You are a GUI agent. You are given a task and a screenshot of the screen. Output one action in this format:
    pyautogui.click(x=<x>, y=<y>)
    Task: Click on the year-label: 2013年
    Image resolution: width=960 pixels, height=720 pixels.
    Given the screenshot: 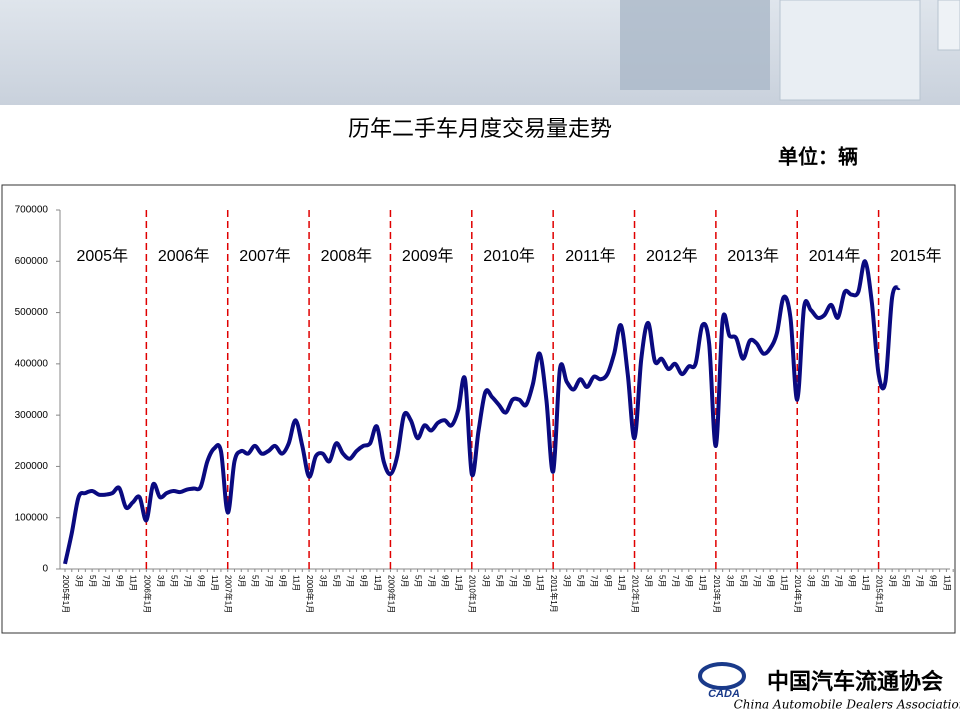 What is the action you would take?
    pyautogui.click(x=753, y=256)
    